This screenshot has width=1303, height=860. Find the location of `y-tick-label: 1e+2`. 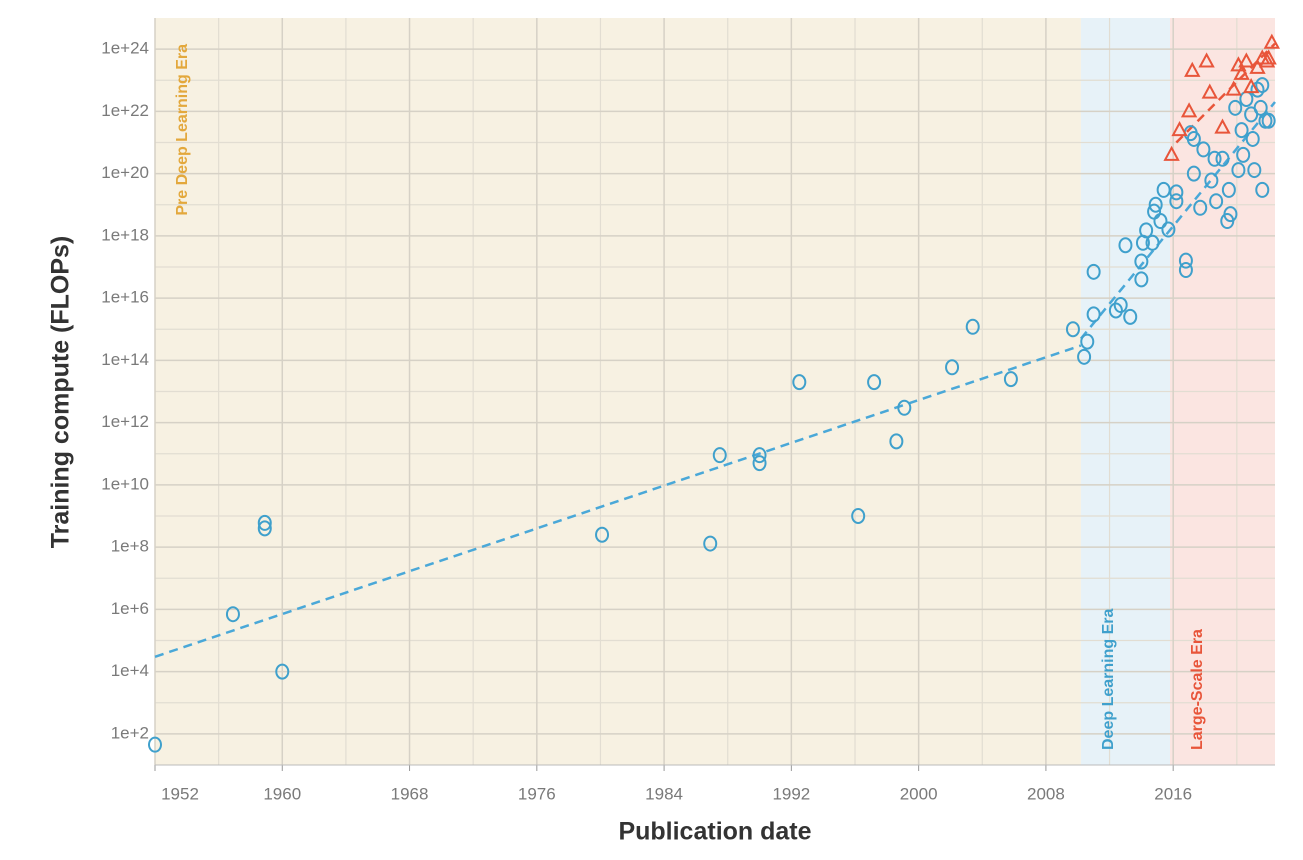

y-tick-label: 1e+2 is located at coordinates (130, 732).